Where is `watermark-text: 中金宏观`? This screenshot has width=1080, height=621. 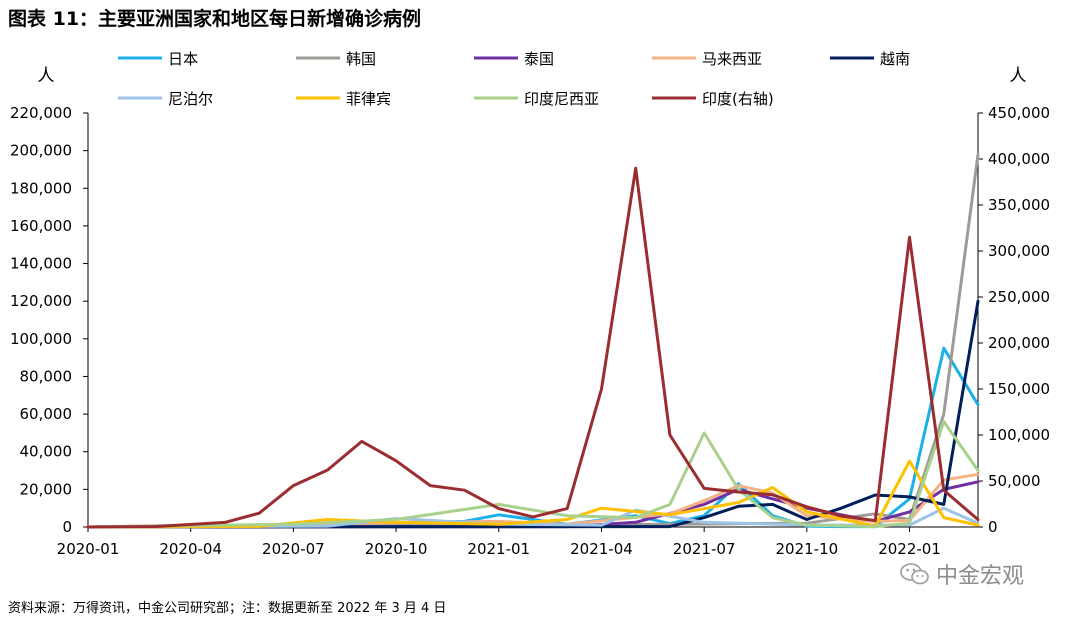 watermark-text: 中金宏观 is located at coordinates (980, 576).